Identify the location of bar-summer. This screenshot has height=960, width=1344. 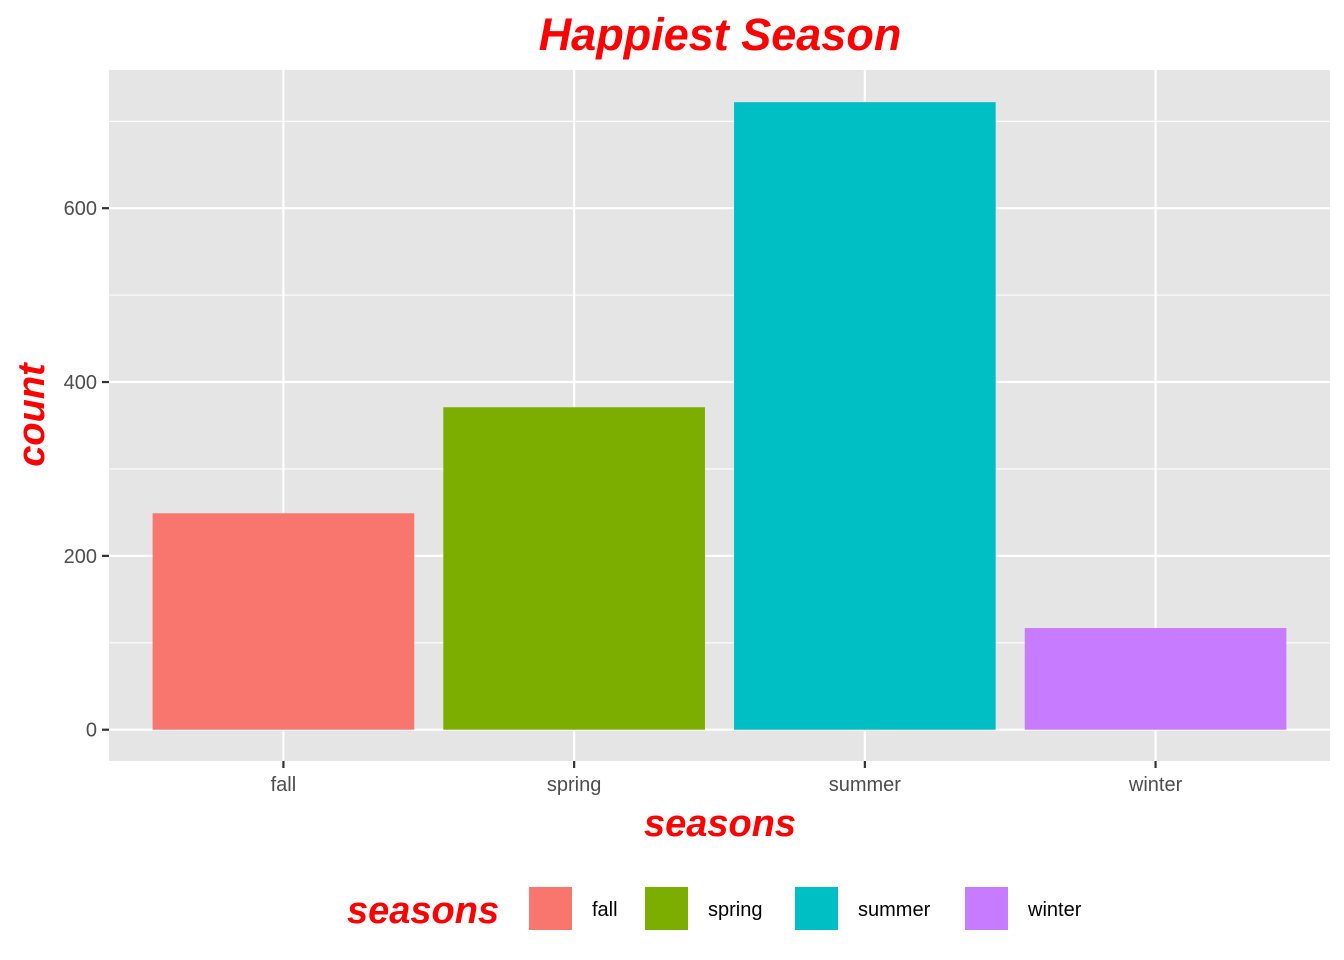
(865, 416).